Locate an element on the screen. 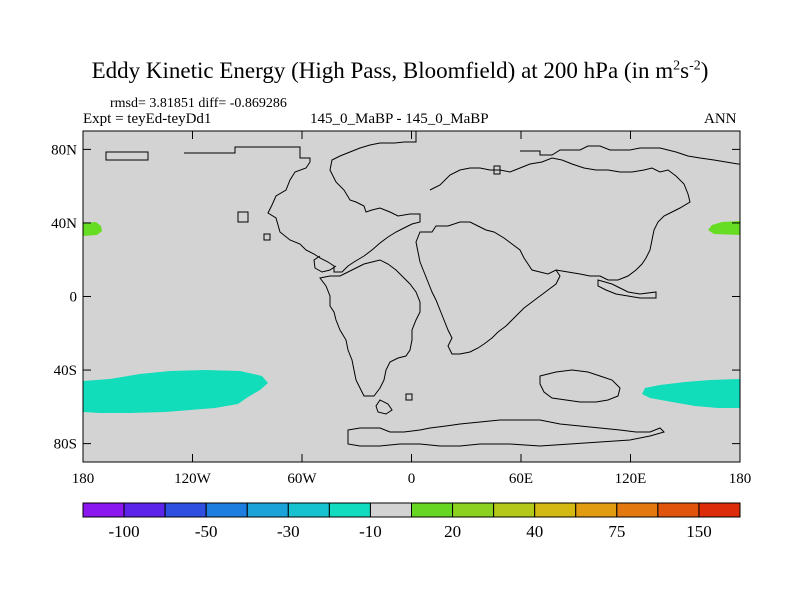  eurasia-interior is located at coordinates (560, 219).